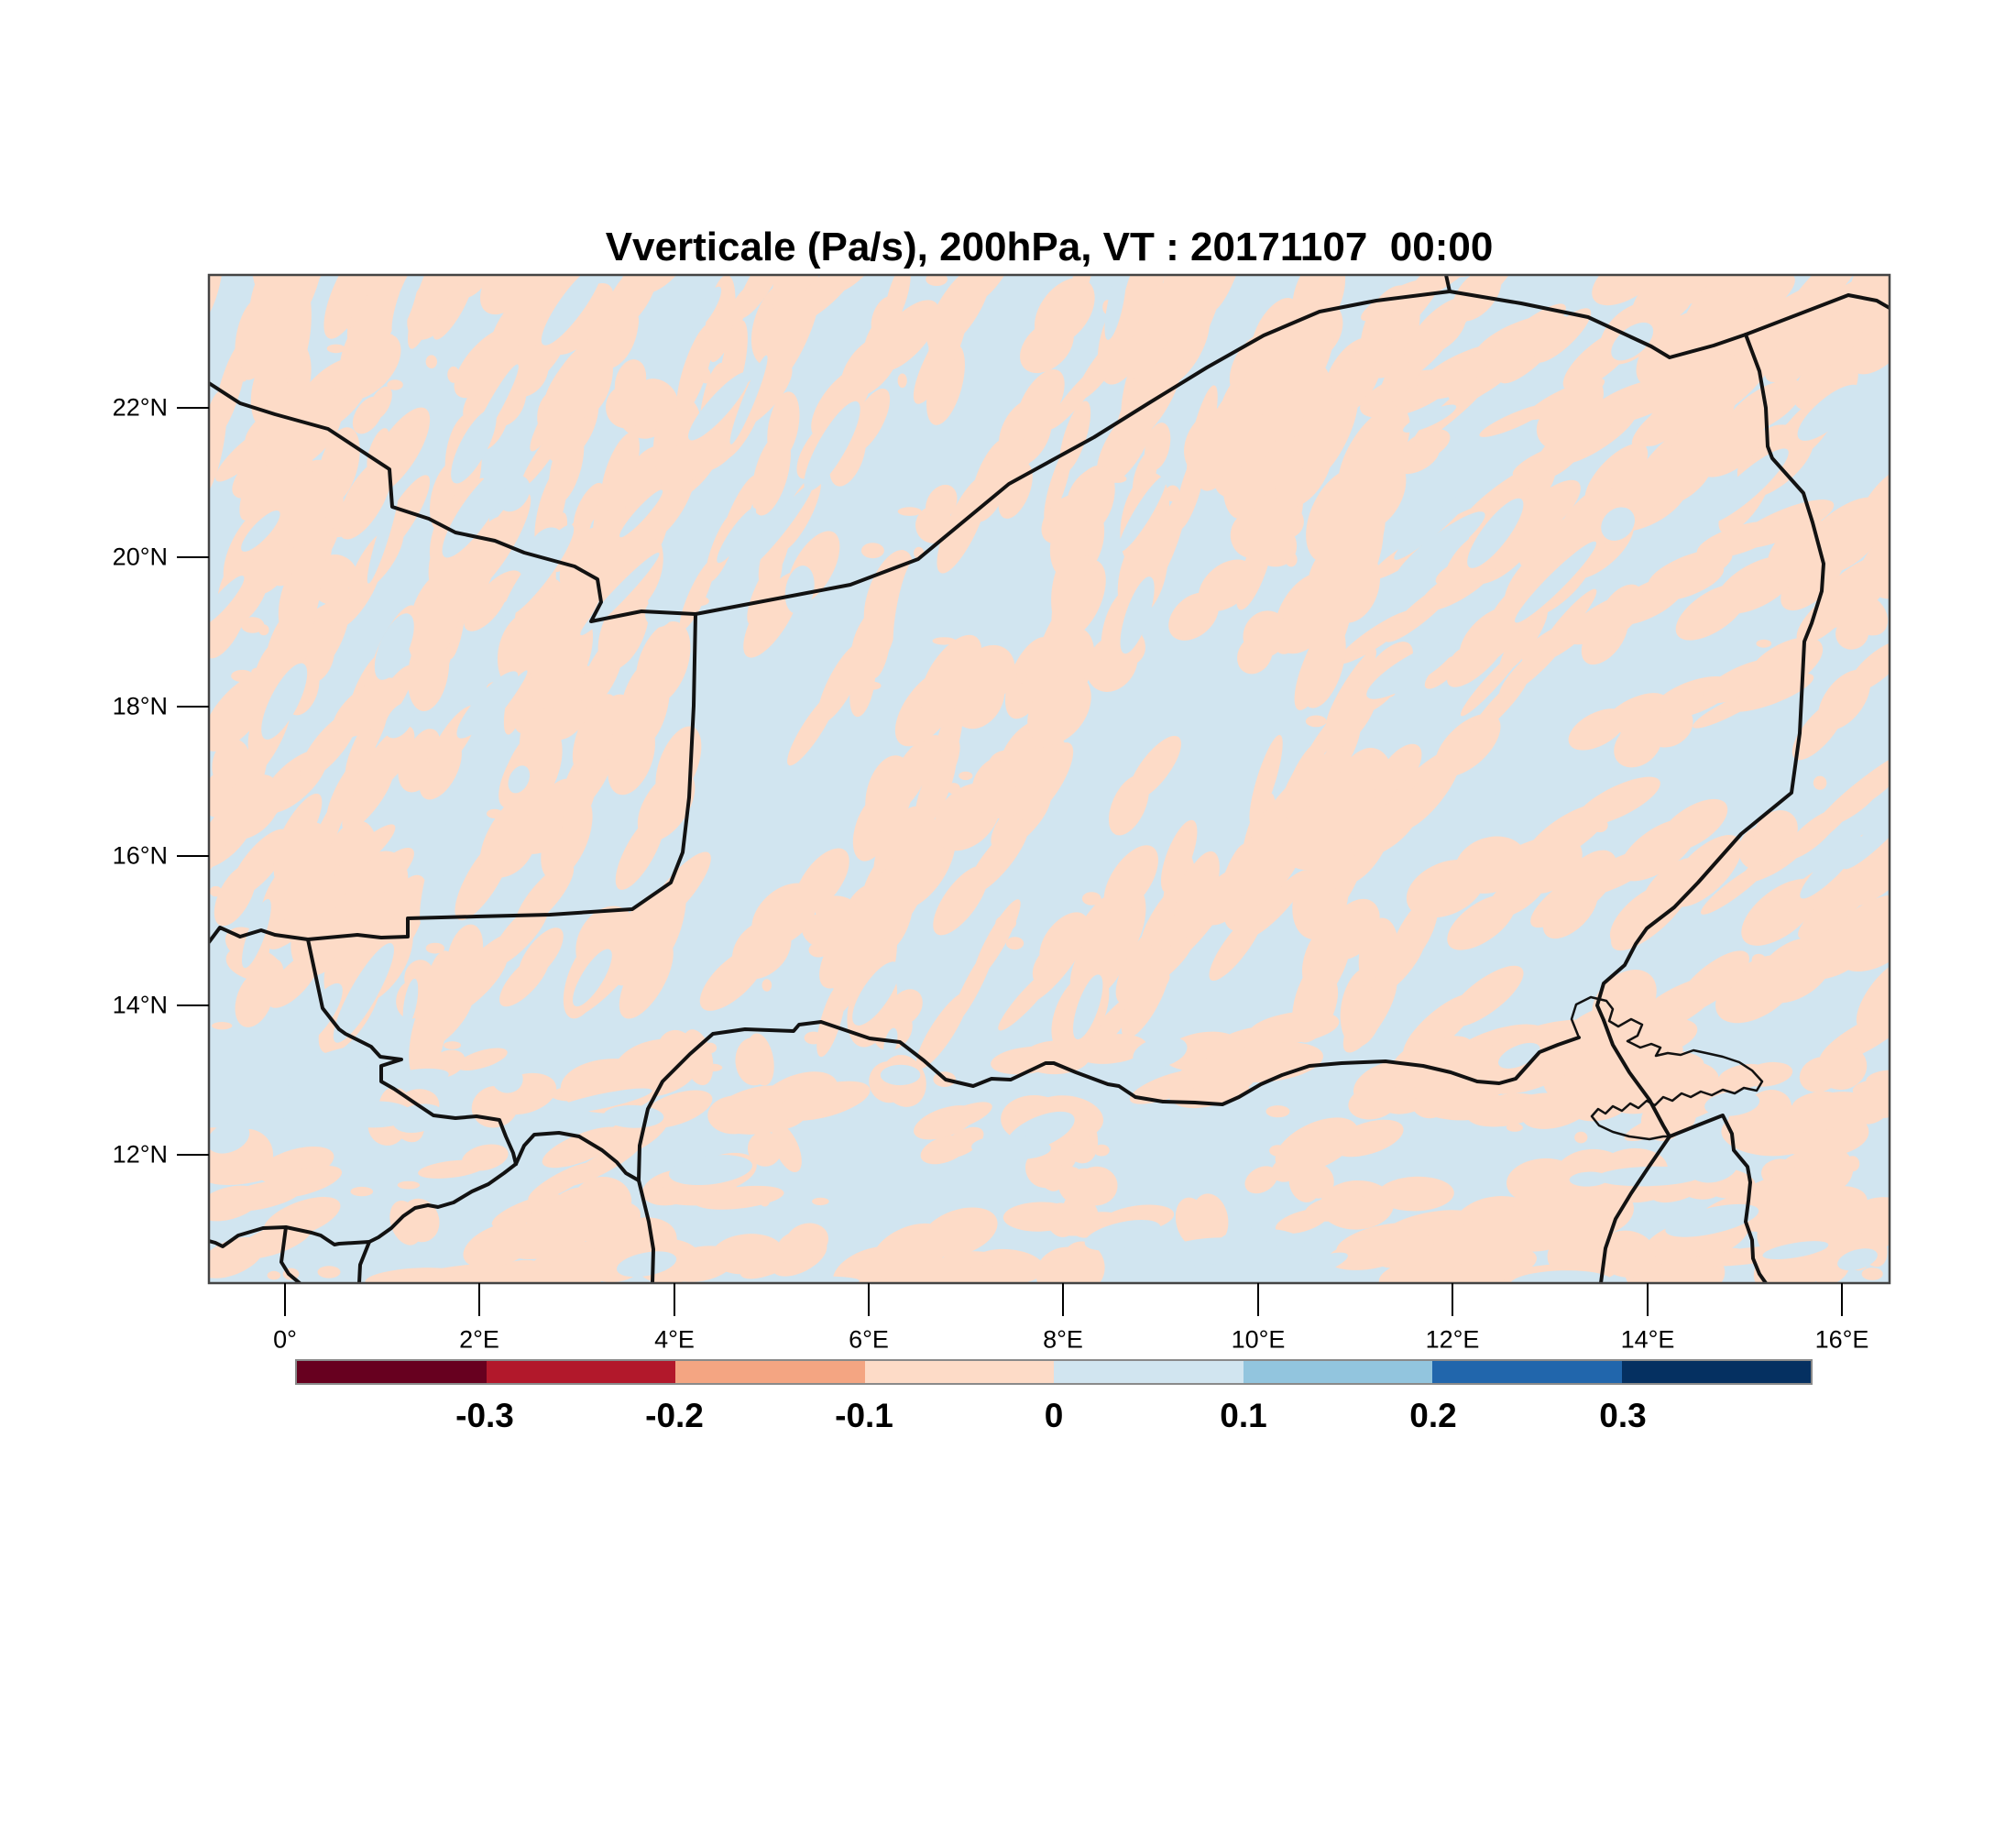 The width and height of the screenshot is (2016, 1833). Describe the element at coordinates (140, 855) in the screenshot. I see `latitude-tick-label: 16°N` at that location.